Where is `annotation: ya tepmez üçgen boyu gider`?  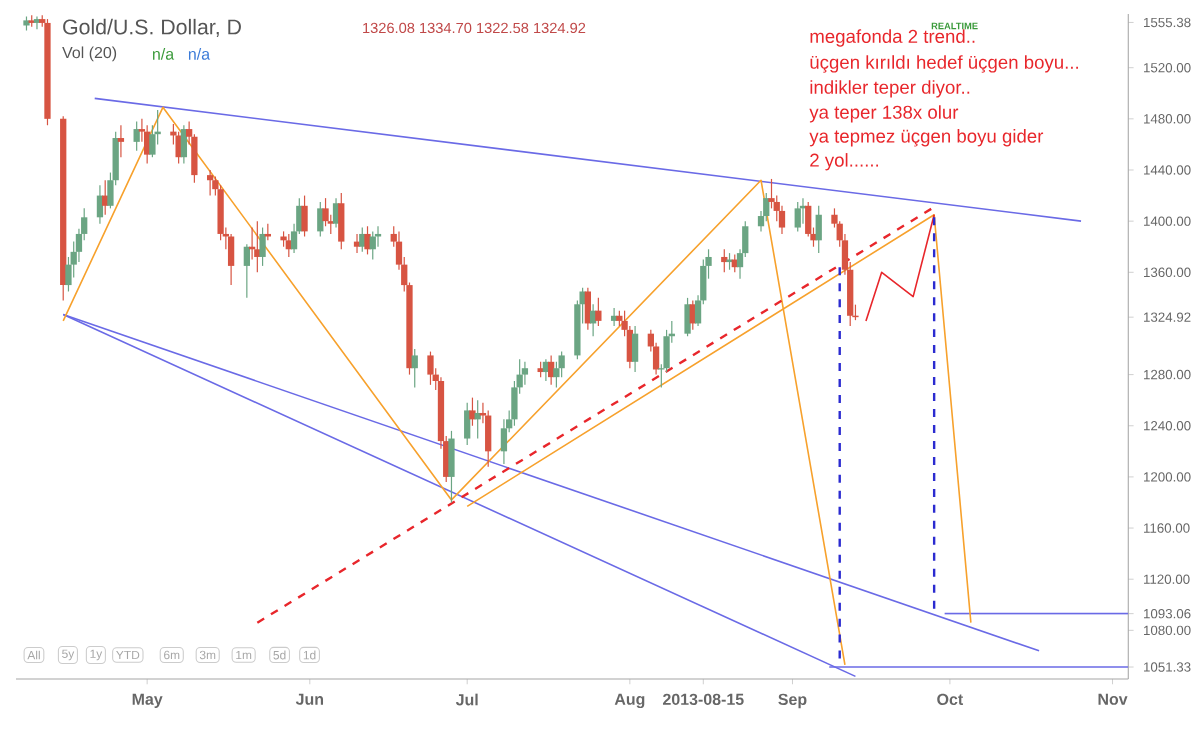 annotation: ya tepmez üçgen boyu gider is located at coordinates (926, 137).